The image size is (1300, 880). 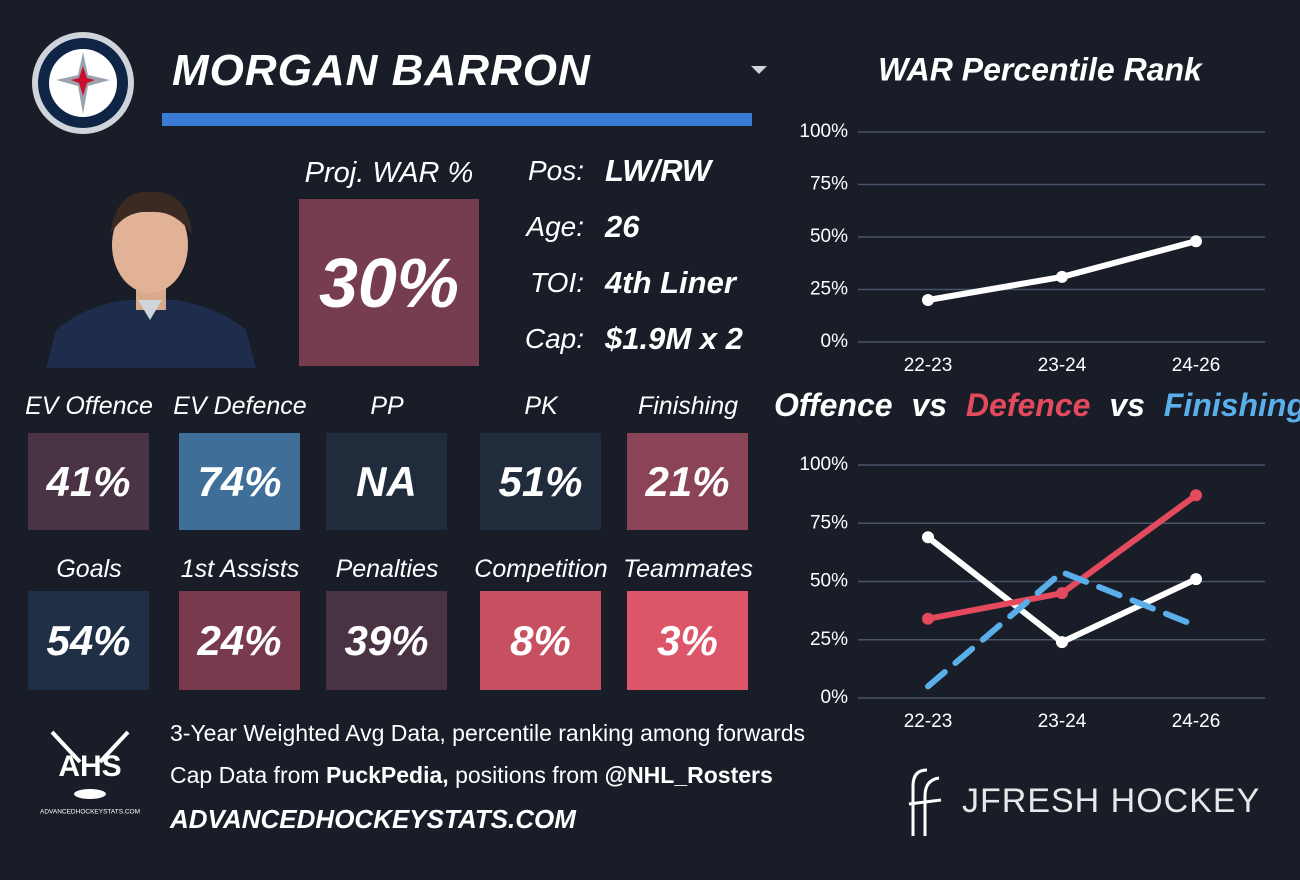 What do you see at coordinates (386, 481) in the screenshot?
I see `tile-value: NA` at bounding box center [386, 481].